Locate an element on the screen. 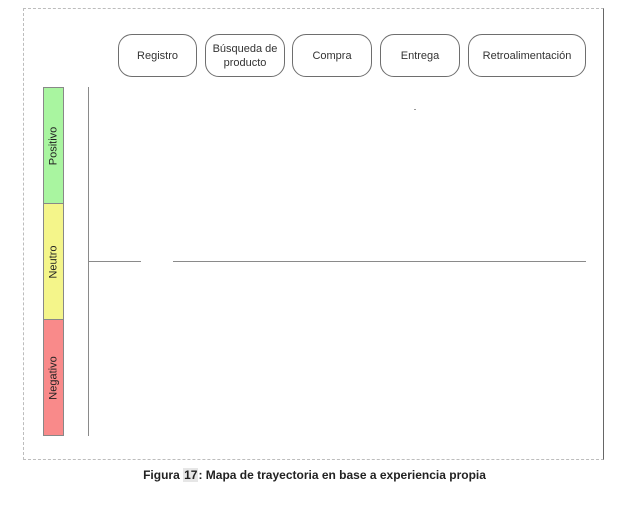  stage-entrega: Entrega is located at coordinates (420, 55).